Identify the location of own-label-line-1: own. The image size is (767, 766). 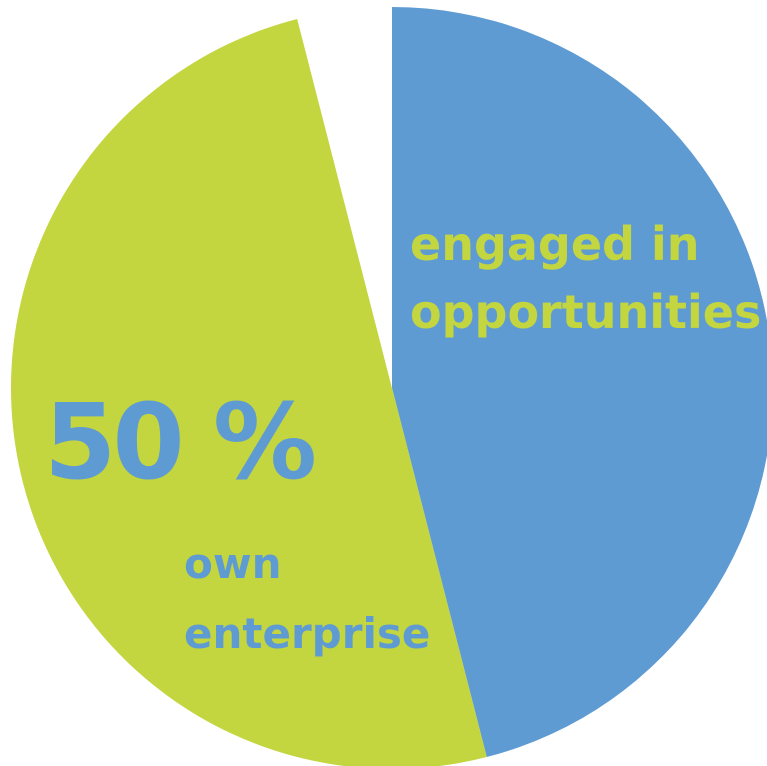
(233, 563).